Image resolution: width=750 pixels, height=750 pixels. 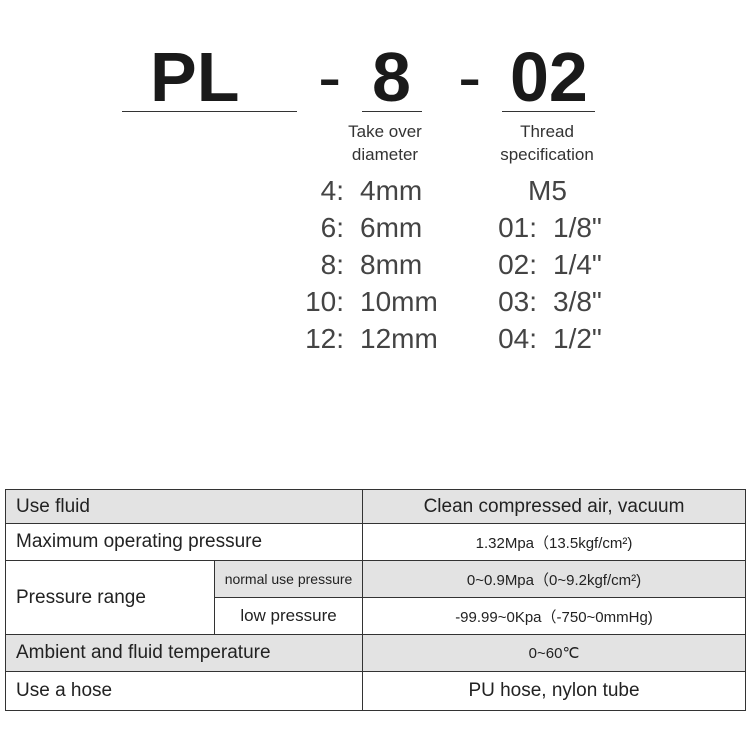 I want to click on spec-value: PU hose, nylon tube, so click(x=554, y=691).